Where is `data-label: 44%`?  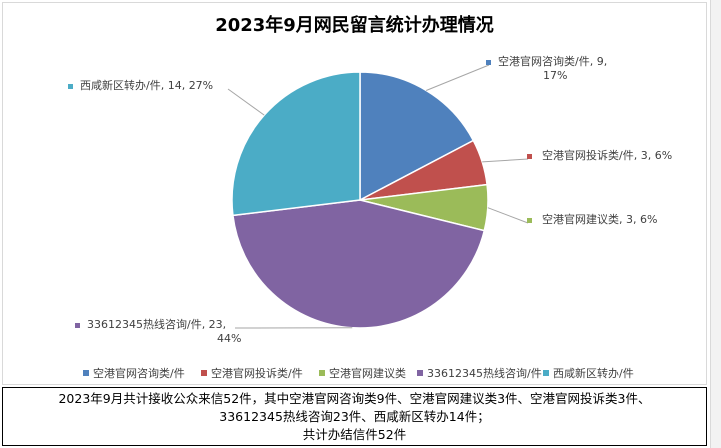
data-label: 44% is located at coordinates (229, 338).